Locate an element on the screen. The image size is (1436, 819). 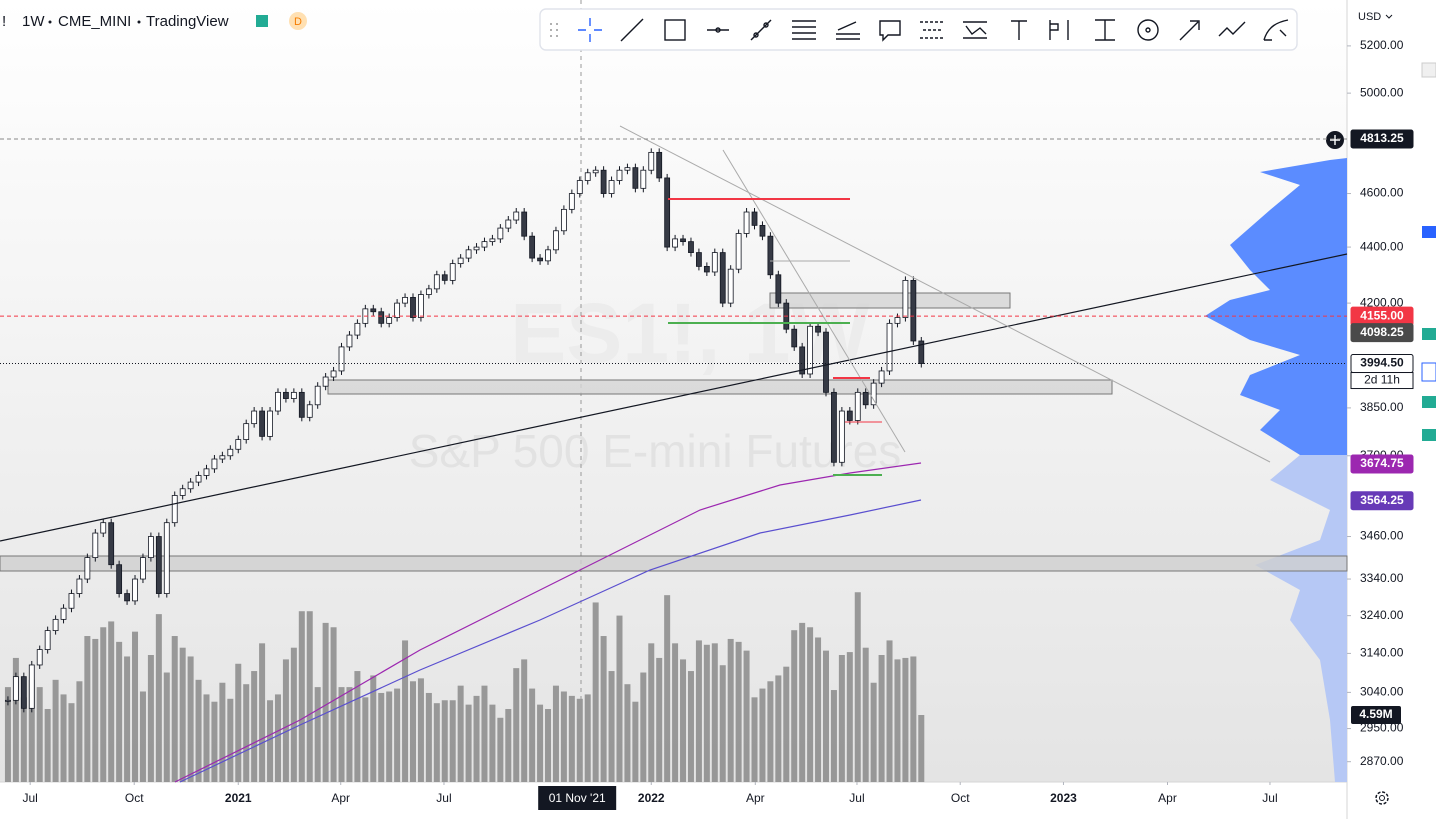
trend-line is located at coordinates (814, 301).